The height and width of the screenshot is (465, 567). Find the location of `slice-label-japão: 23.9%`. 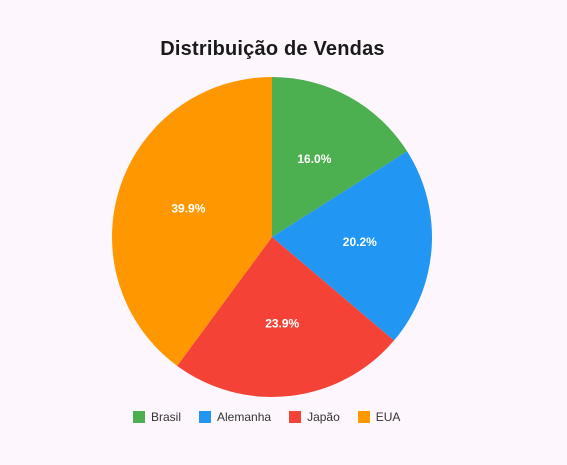

slice-label-japão: 23.9% is located at coordinates (282, 324).